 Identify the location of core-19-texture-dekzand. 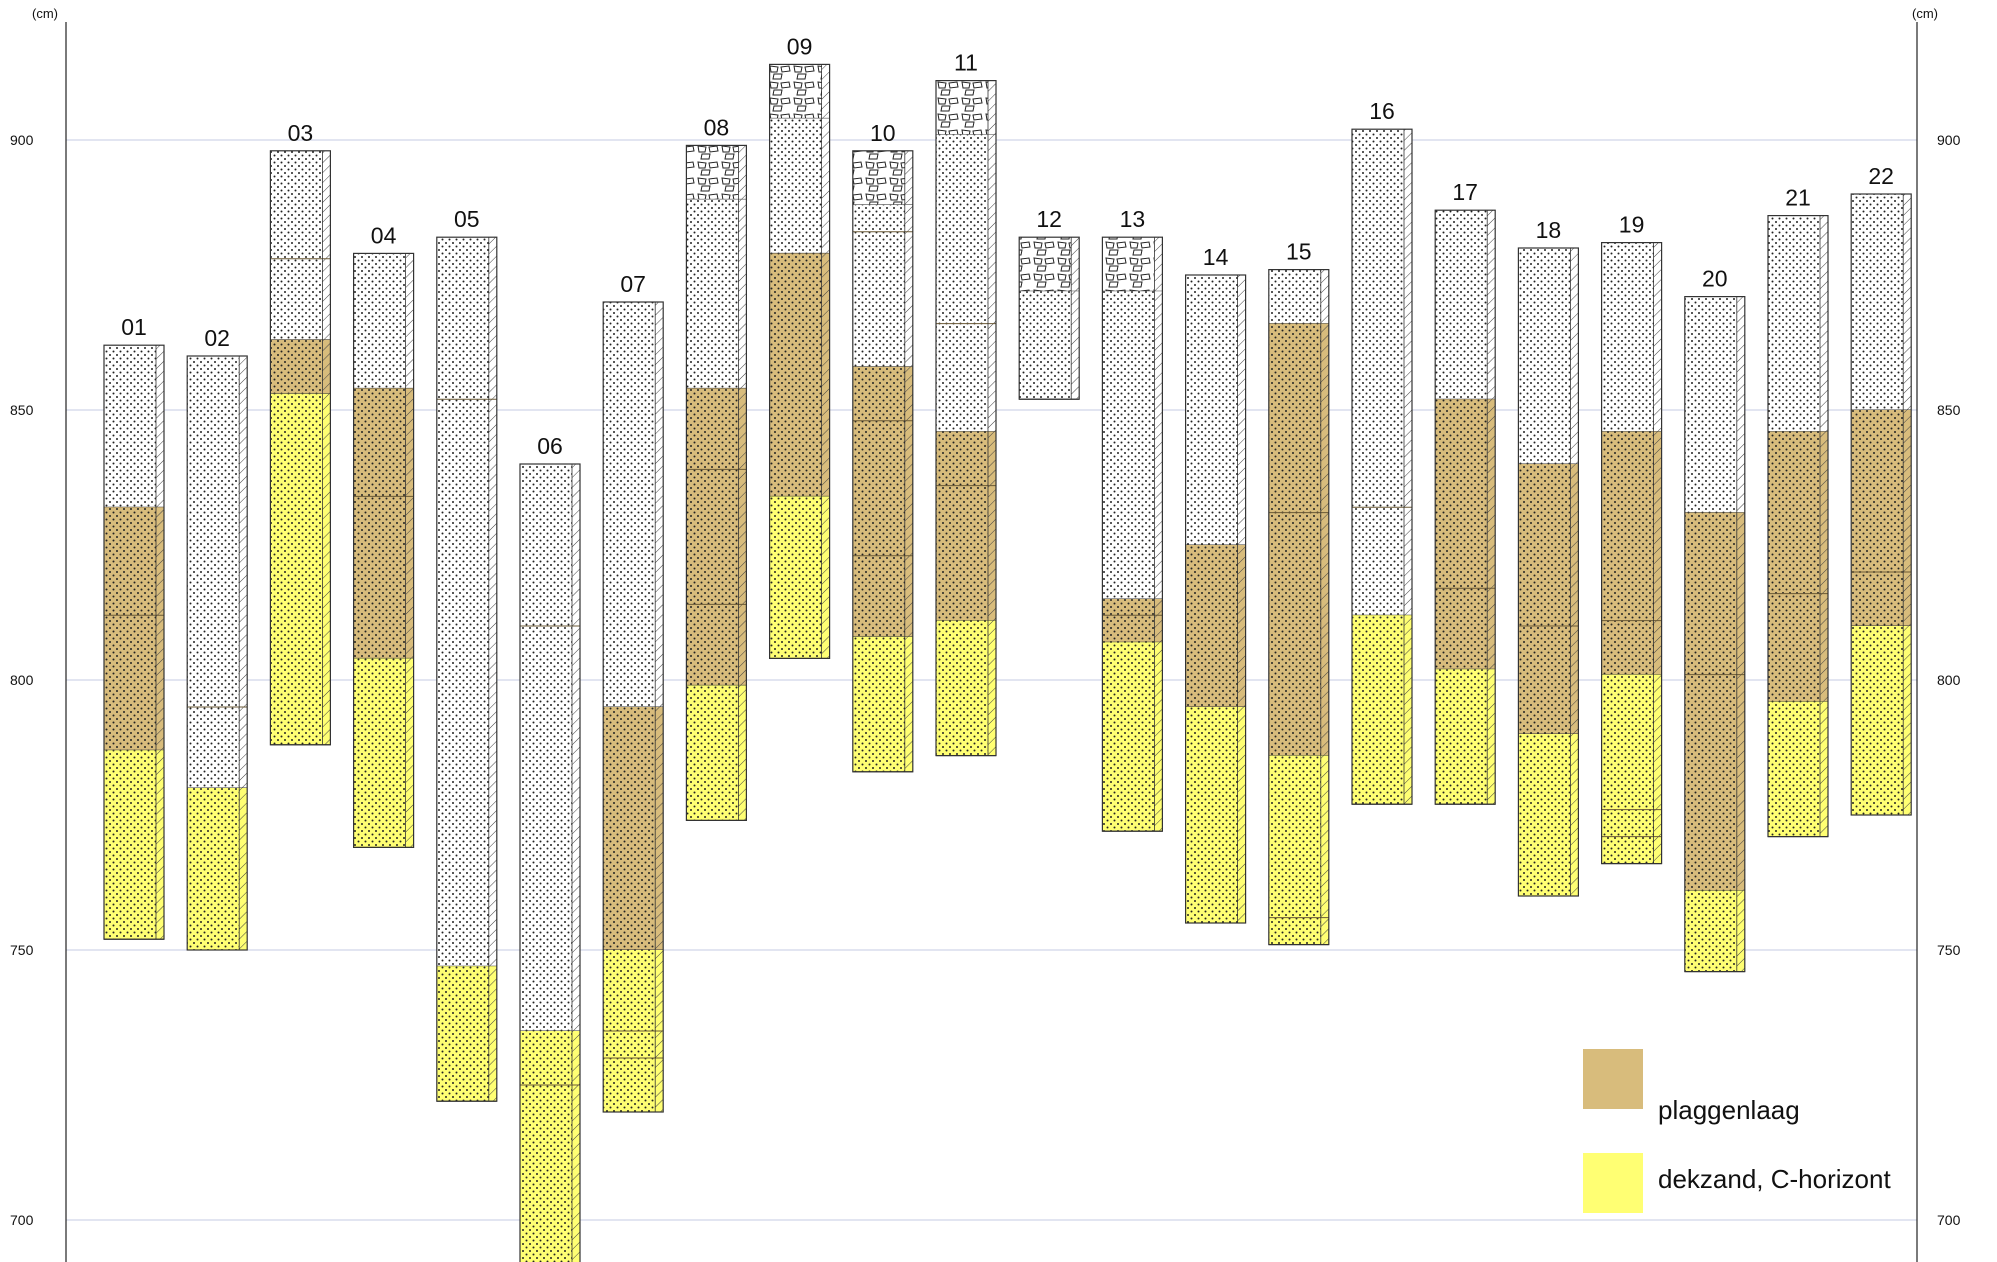
(1627, 769).